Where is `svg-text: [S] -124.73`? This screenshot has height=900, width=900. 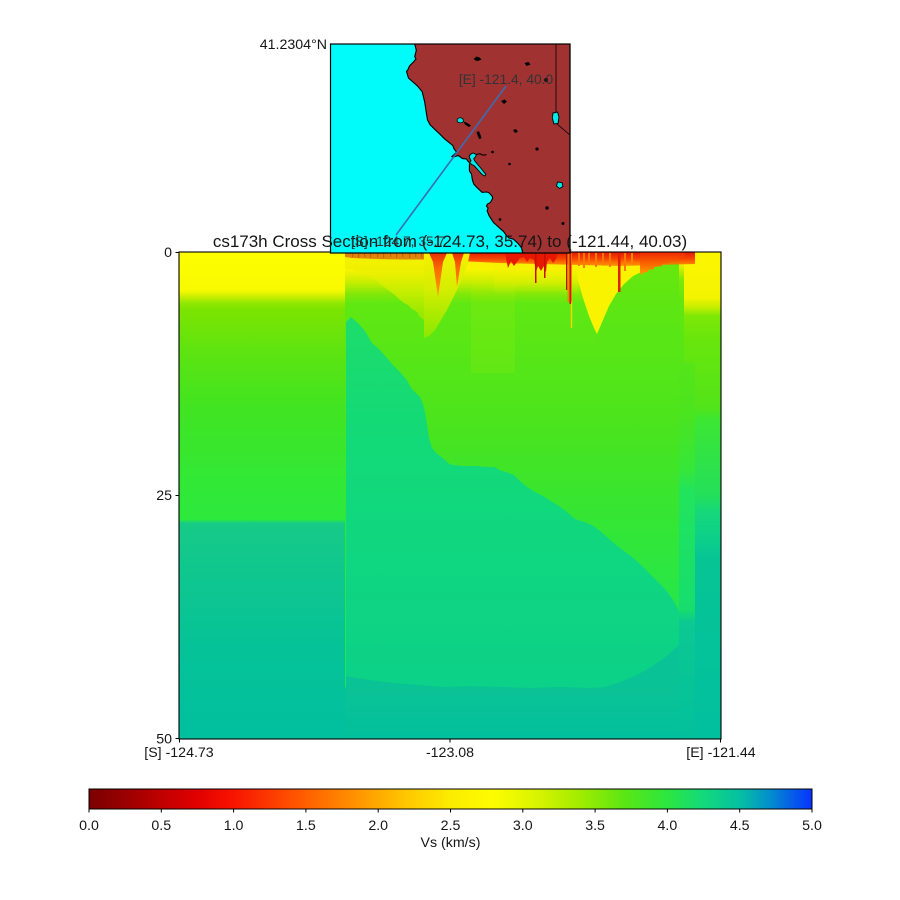 svg-text: [S] -124.73 is located at coordinates (179, 753).